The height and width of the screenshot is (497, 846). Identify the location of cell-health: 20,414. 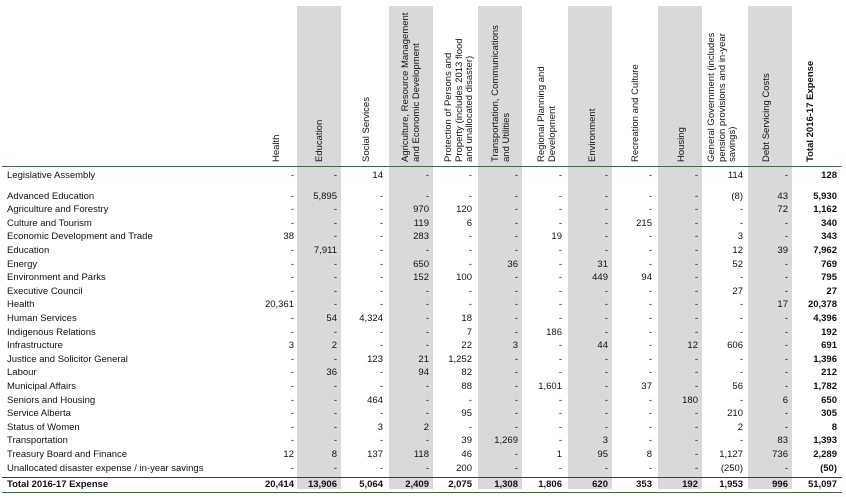
(279, 484).